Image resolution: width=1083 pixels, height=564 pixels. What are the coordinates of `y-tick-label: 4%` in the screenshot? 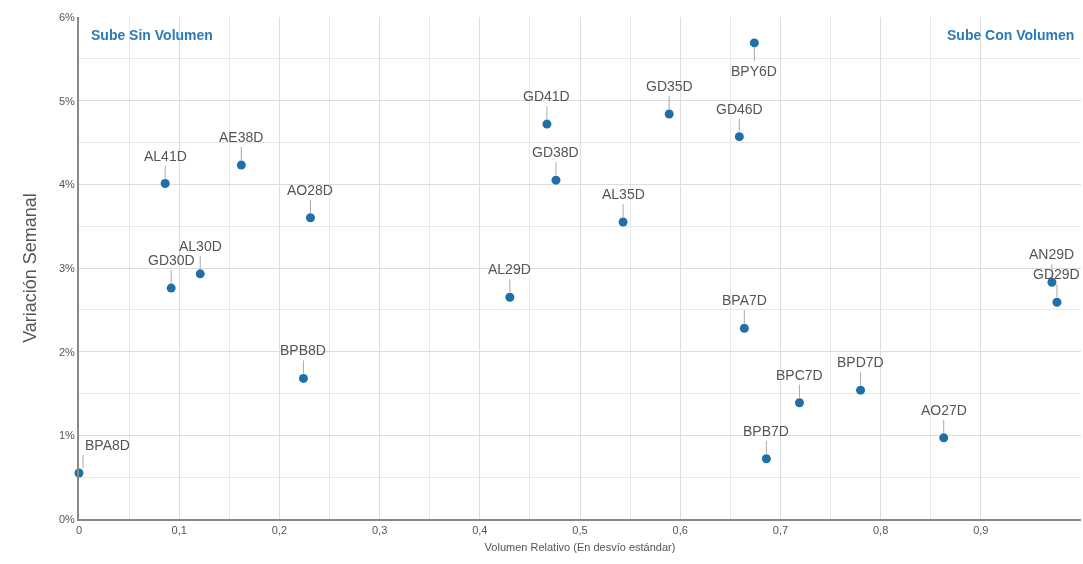 It's located at (67, 184).